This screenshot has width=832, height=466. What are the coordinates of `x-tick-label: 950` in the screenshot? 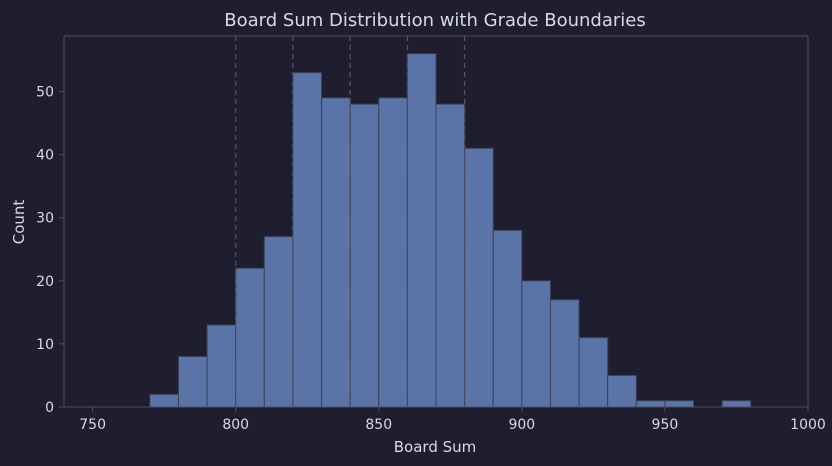 It's located at (665, 425).